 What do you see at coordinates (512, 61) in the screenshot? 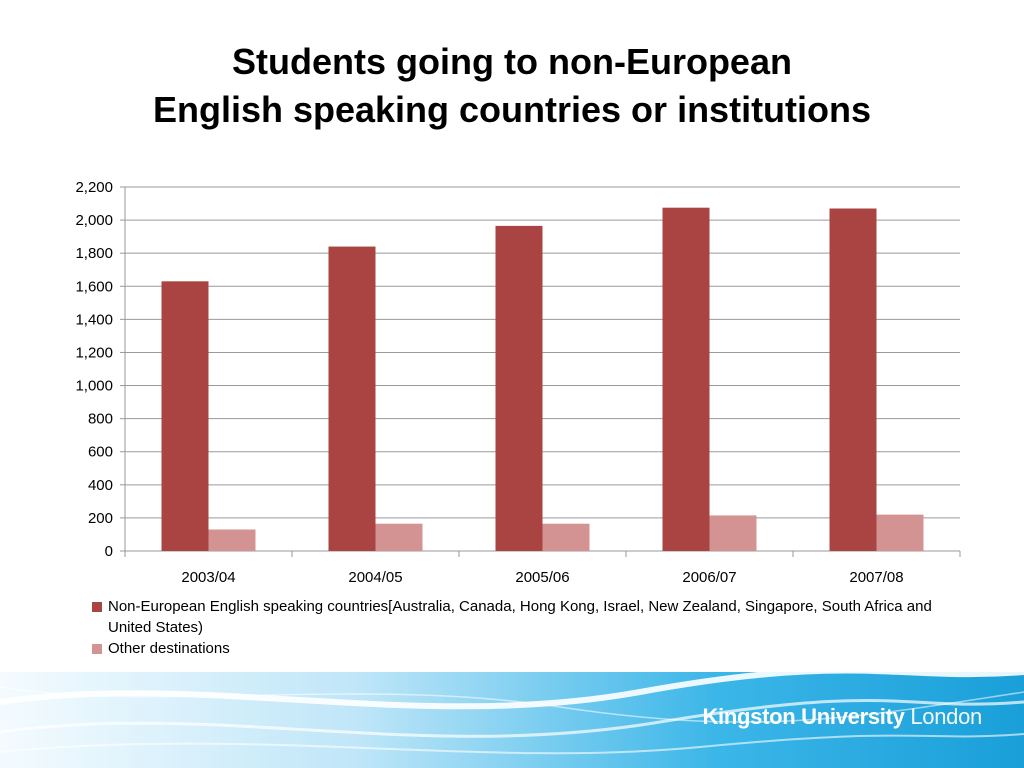
I see `title-line-1: Students going to non-European` at bounding box center [512, 61].